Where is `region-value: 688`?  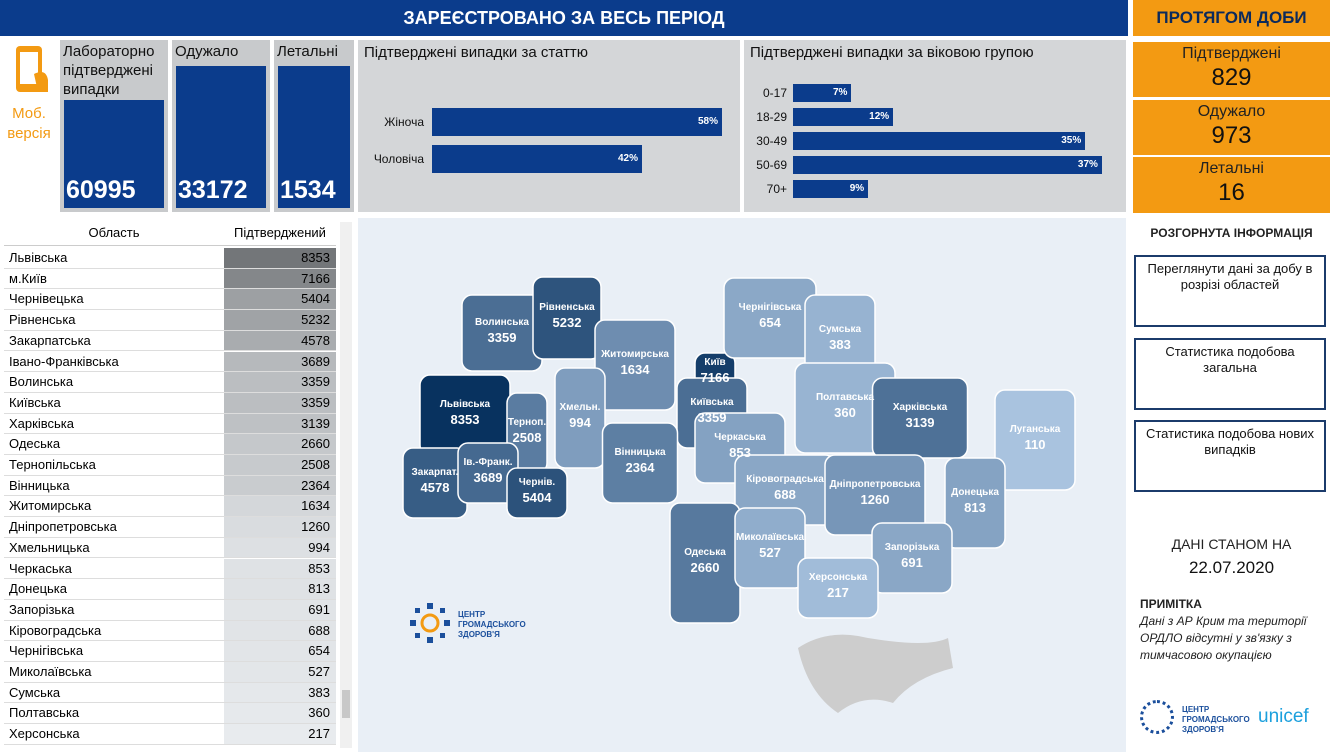
region-value: 688 is located at coordinates (785, 494).